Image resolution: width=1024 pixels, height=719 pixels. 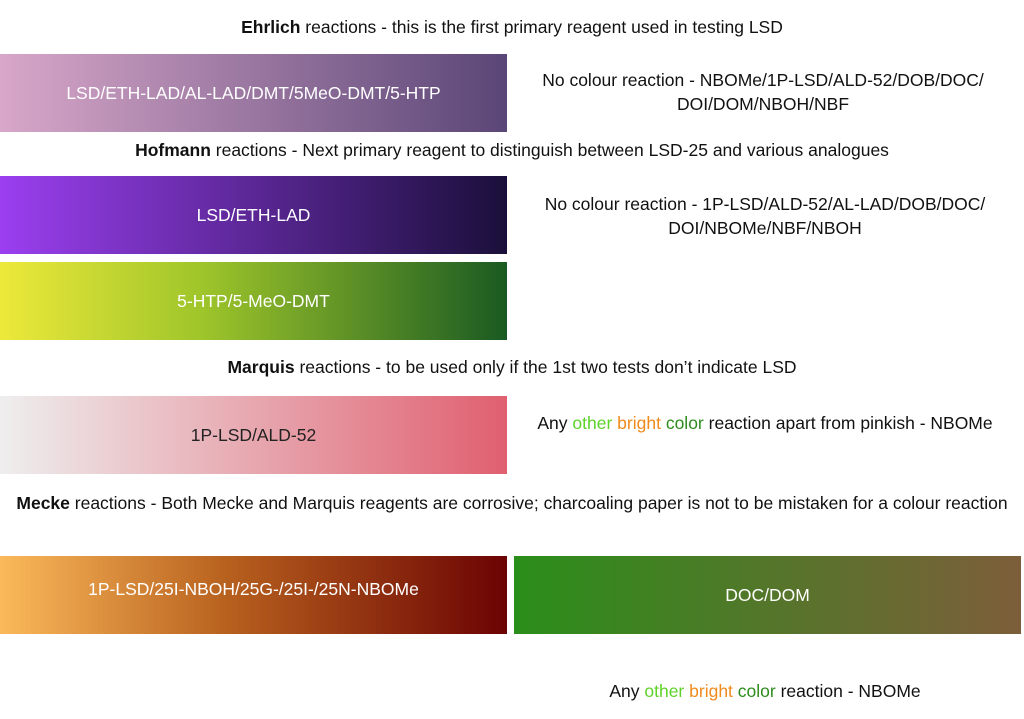 I want to click on marquis-note-post: reaction apart from pinkish - NBOMe, so click(x=848, y=423).